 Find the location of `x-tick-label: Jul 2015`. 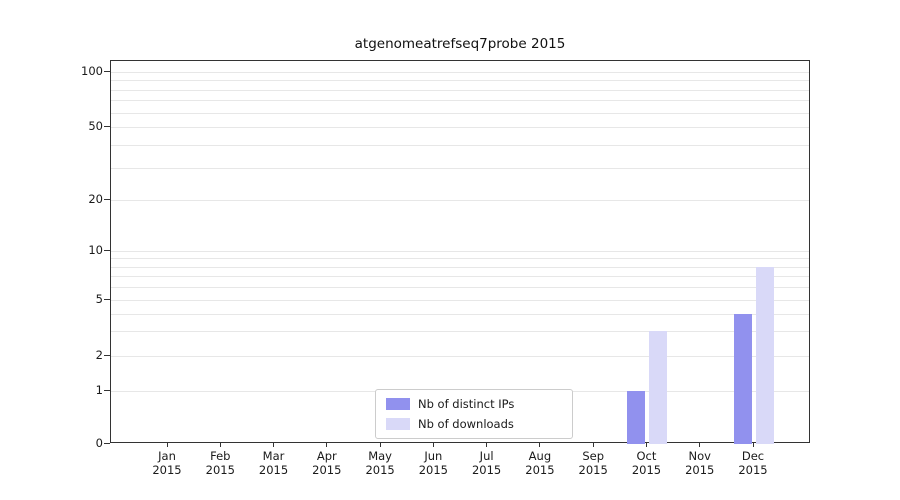

x-tick-label: Jul 2015 is located at coordinates (487, 463).